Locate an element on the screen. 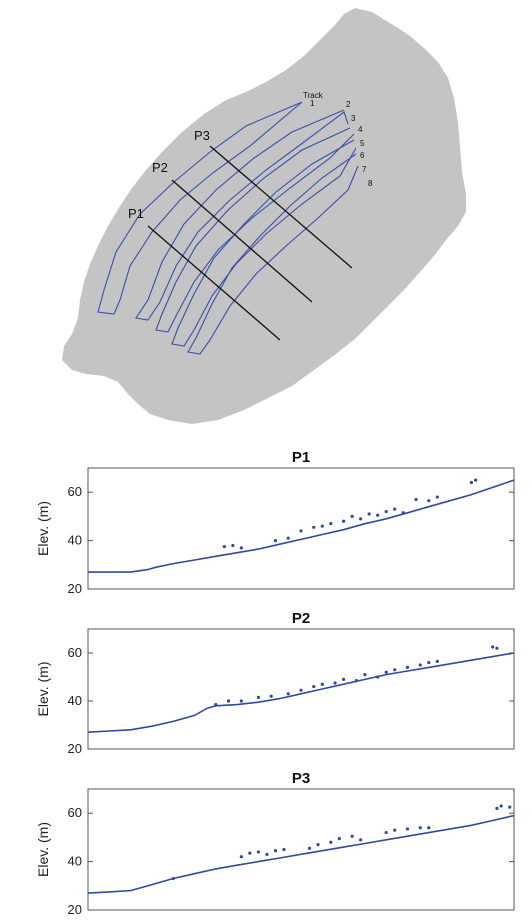  profile-chart-2: P2 20 40 60 Elev. (m) is located at coordinates (275, 683).